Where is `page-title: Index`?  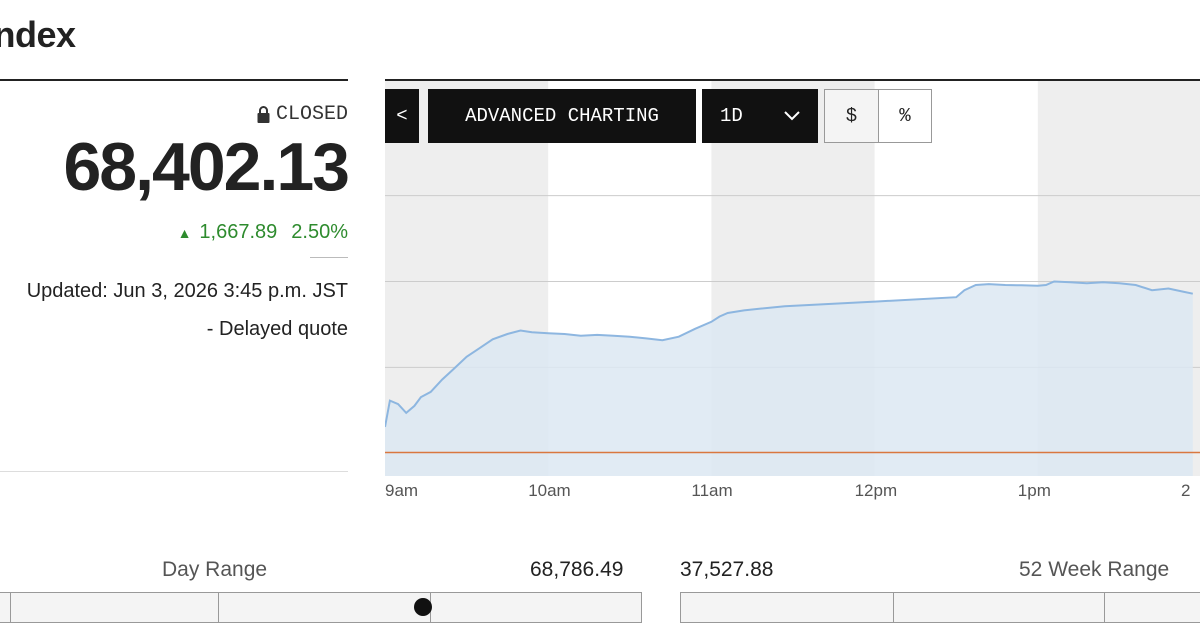 page-title: Index is located at coordinates (38, 34).